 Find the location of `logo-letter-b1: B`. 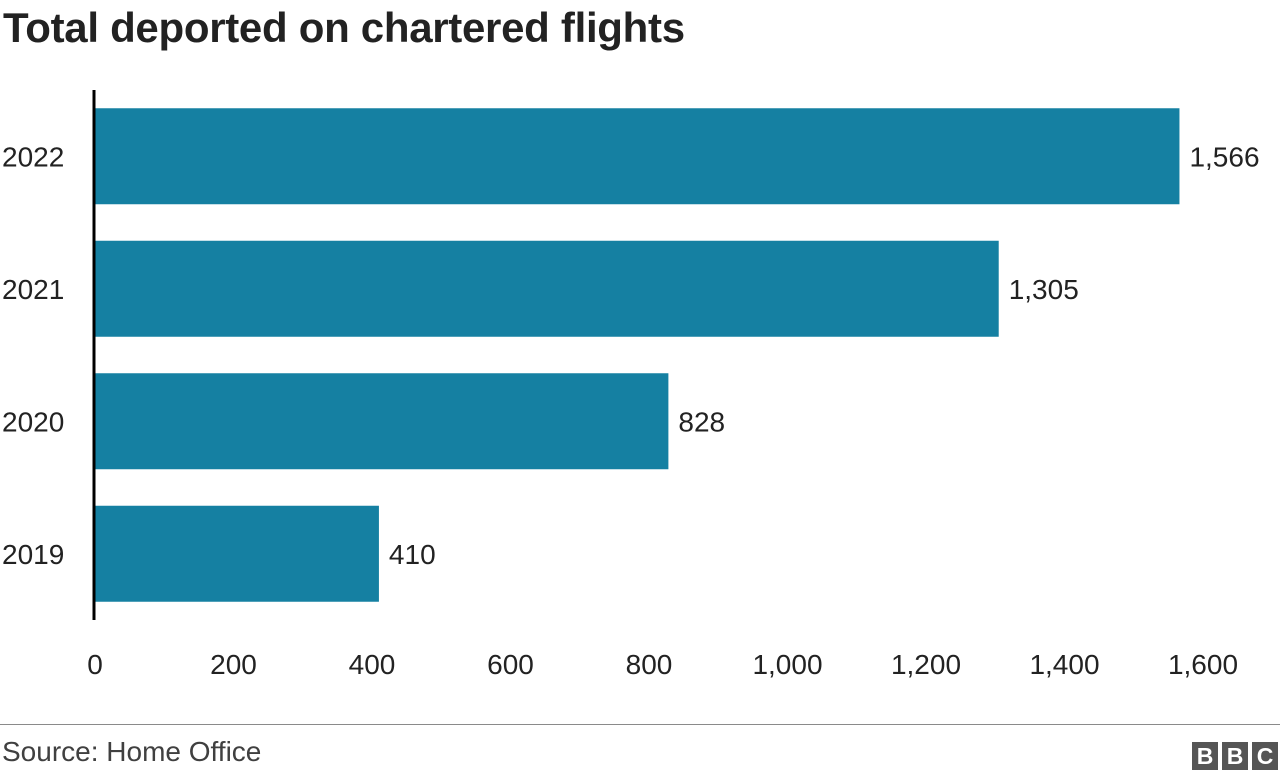

logo-letter-b1: B is located at coordinates (1205, 756).